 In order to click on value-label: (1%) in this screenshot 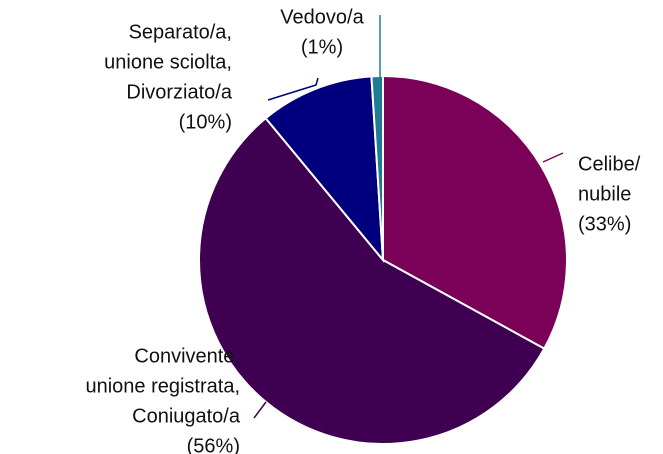, I will do `click(322, 47)`.